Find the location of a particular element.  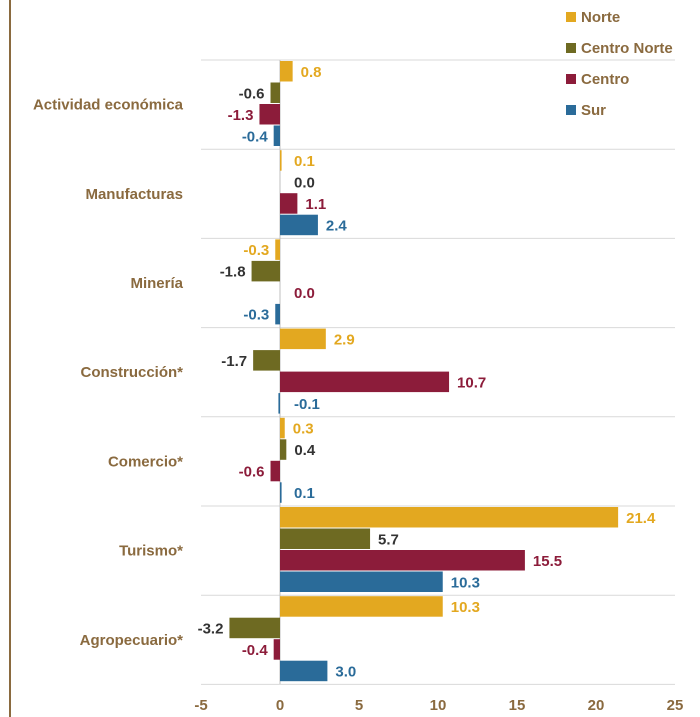

legend-label-norte: Norte is located at coordinates (600, 17).